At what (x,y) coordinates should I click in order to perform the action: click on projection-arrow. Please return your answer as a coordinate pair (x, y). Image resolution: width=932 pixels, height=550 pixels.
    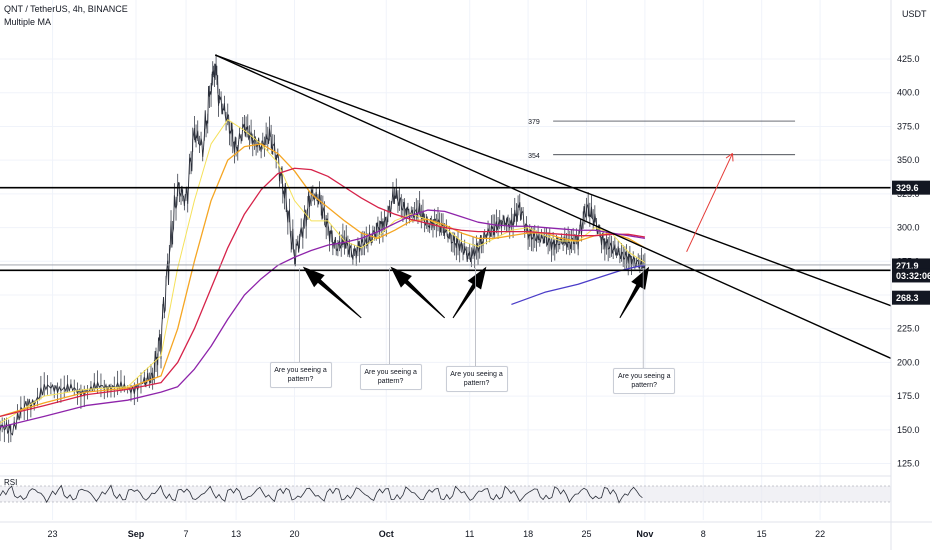
    Looking at the image, I should click on (709, 203).